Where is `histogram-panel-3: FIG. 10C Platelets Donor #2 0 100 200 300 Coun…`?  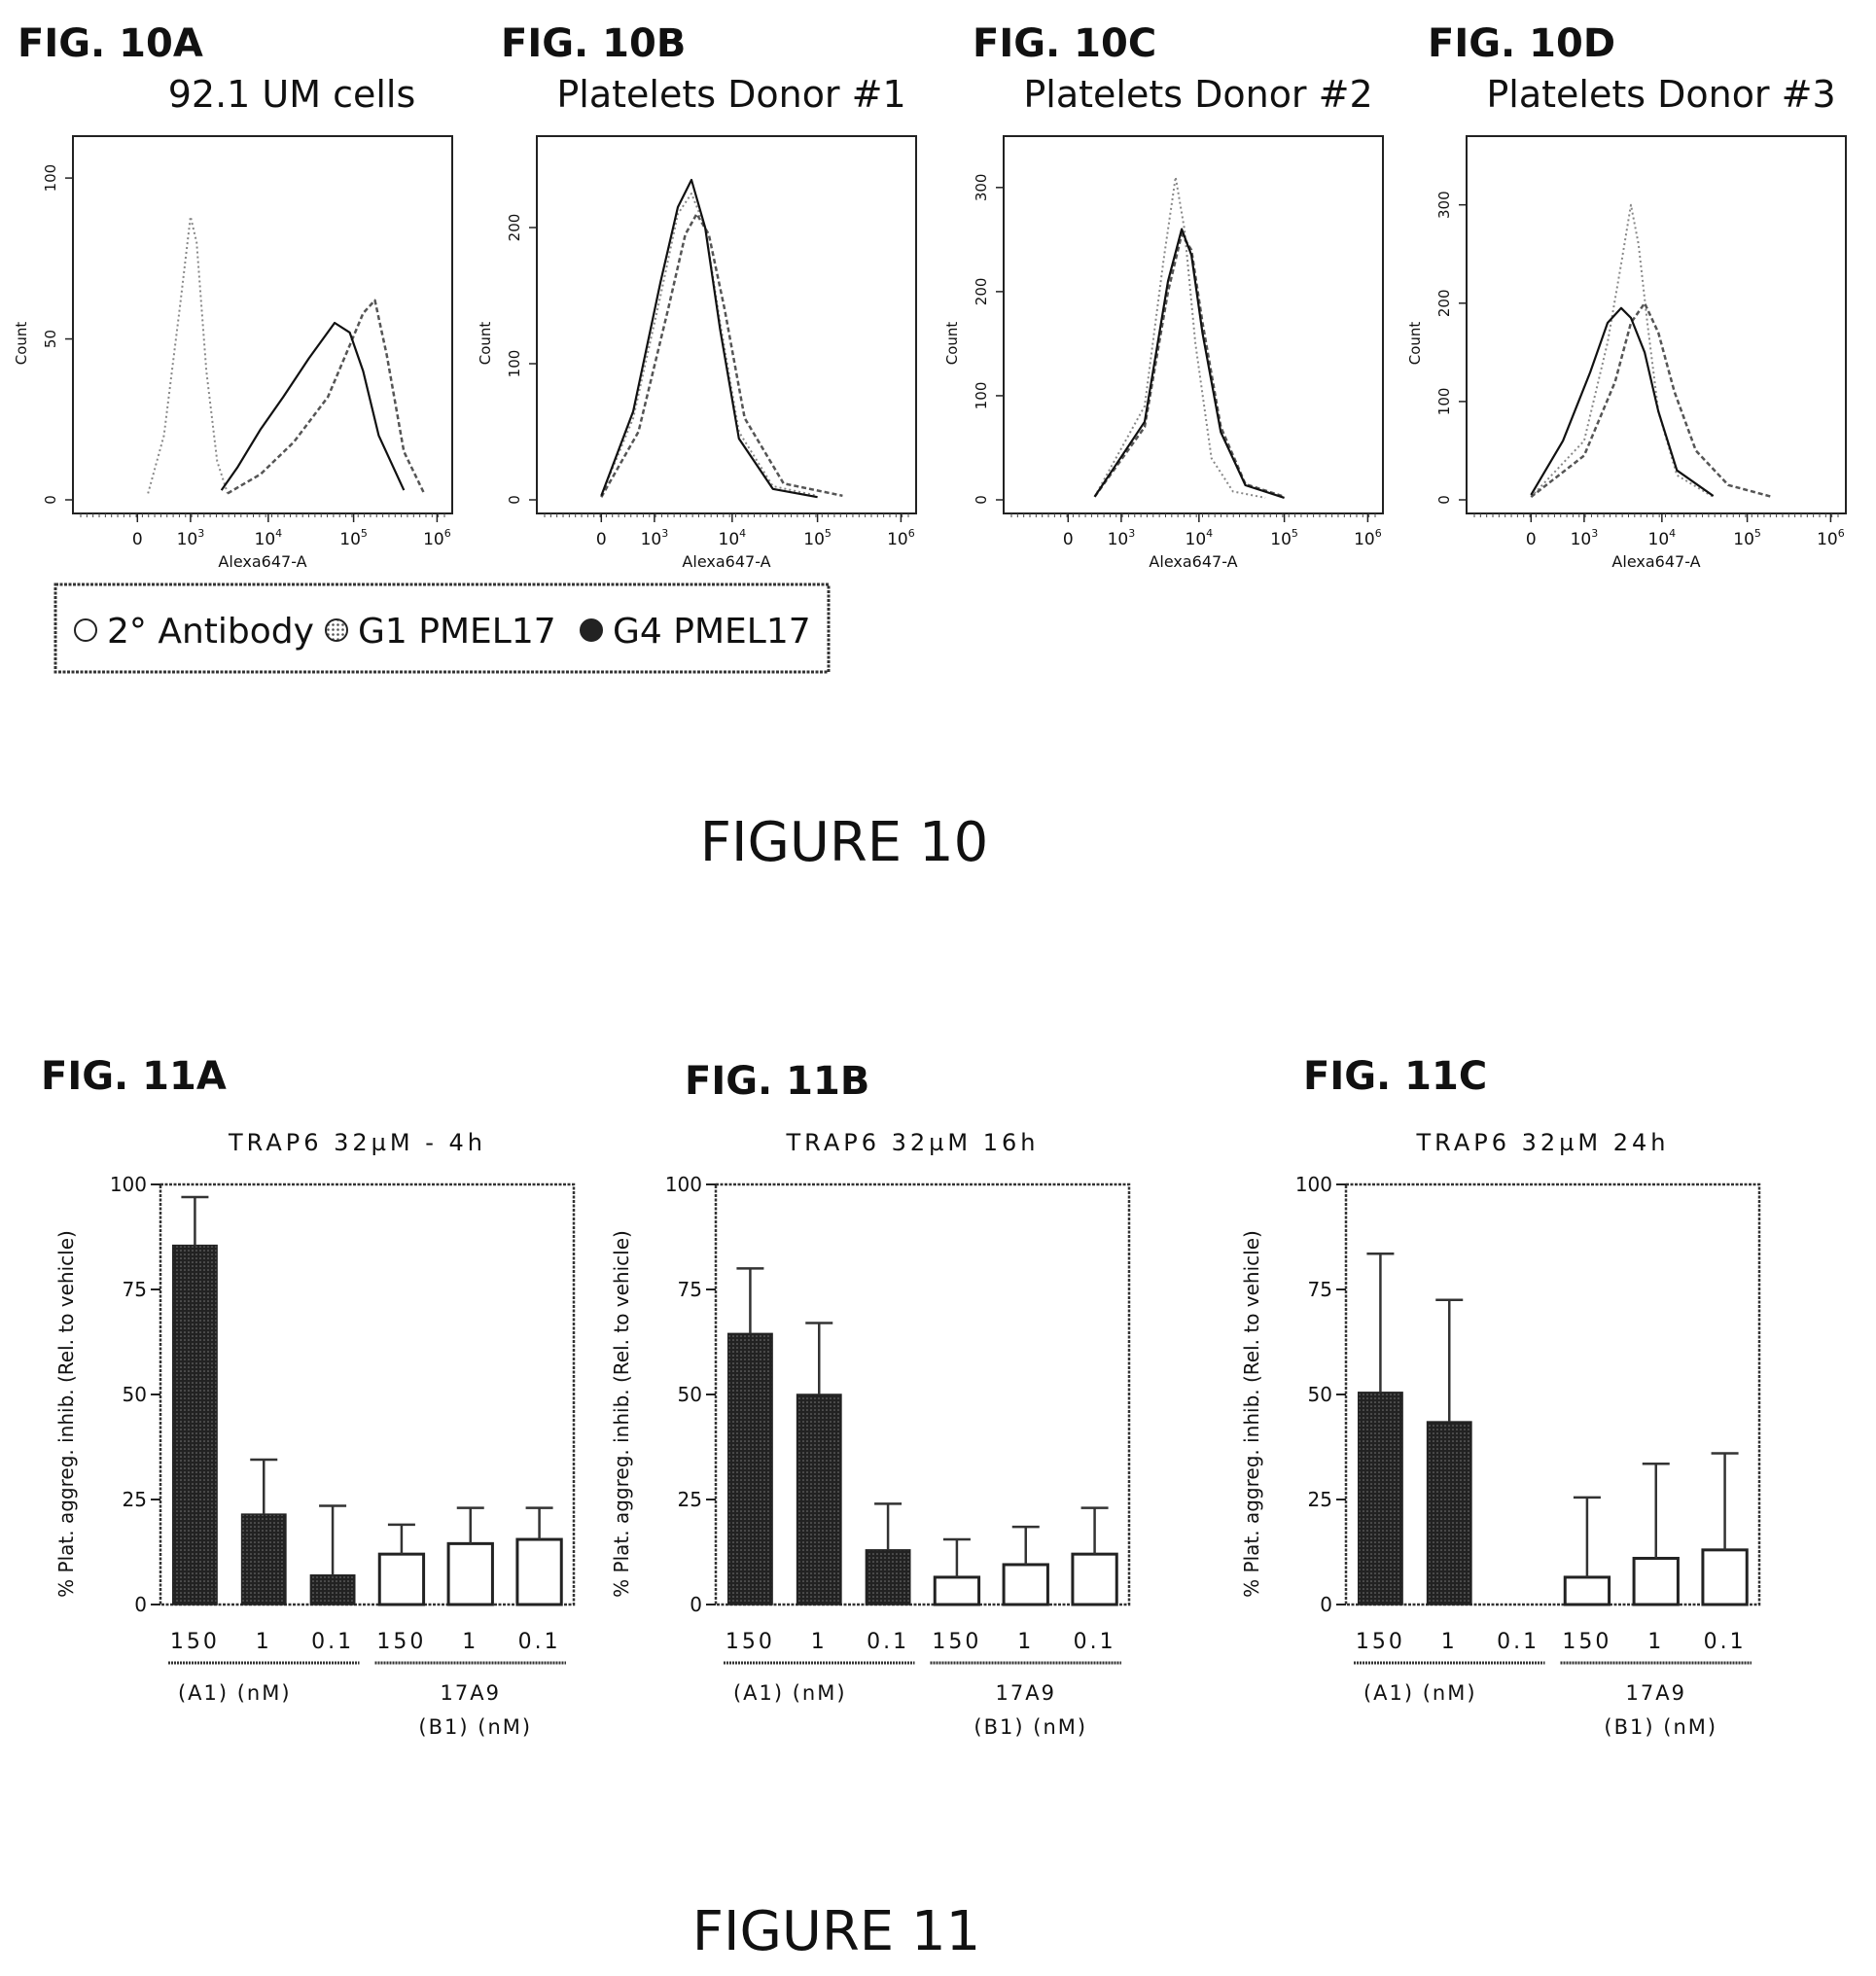 histogram-panel-3: FIG. 10C Platelets Donor #2 0 100 200 300 Coun… is located at coordinates (1163, 296).